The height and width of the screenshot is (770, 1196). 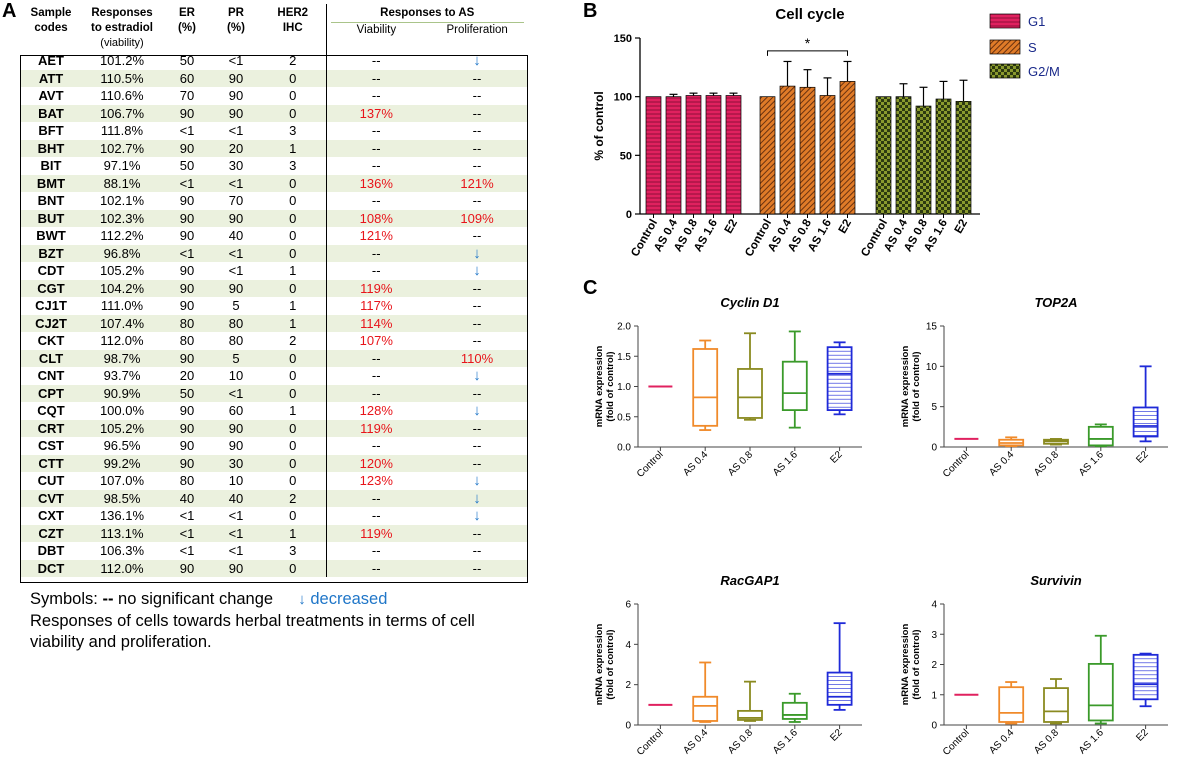 What do you see at coordinates (51, 515) in the screenshot?
I see `cell-sample-code: CXT` at bounding box center [51, 515].